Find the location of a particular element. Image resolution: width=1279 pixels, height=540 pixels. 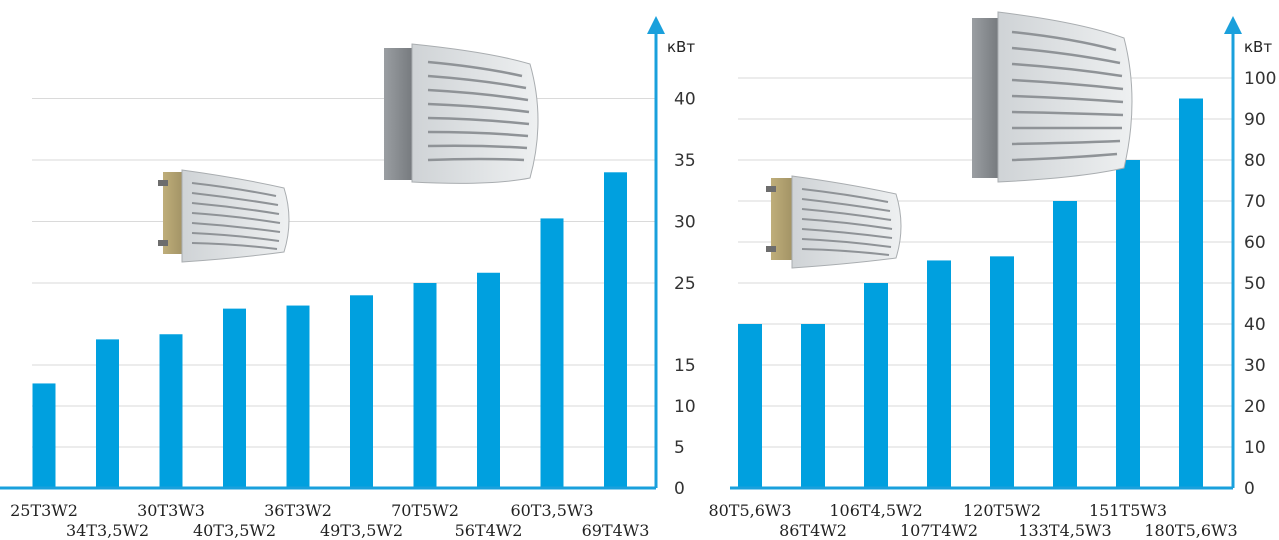

heater-image-large-right is located at coordinates (1052, 97).